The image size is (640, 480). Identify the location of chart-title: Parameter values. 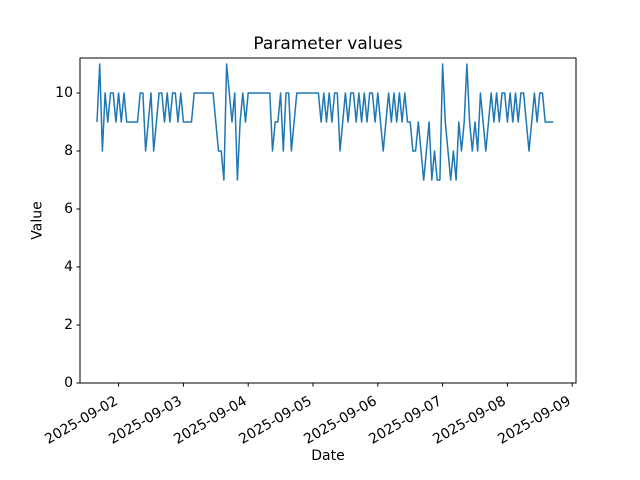
(328, 44).